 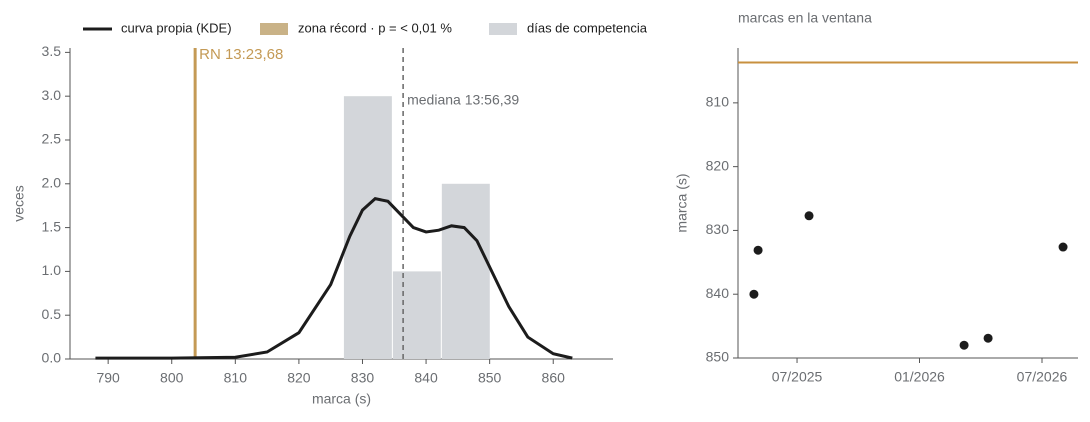 What do you see at coordinates (718, 357) in the screenshot?
I see `y-tick-label: 850` at bounding box center [718, 357].